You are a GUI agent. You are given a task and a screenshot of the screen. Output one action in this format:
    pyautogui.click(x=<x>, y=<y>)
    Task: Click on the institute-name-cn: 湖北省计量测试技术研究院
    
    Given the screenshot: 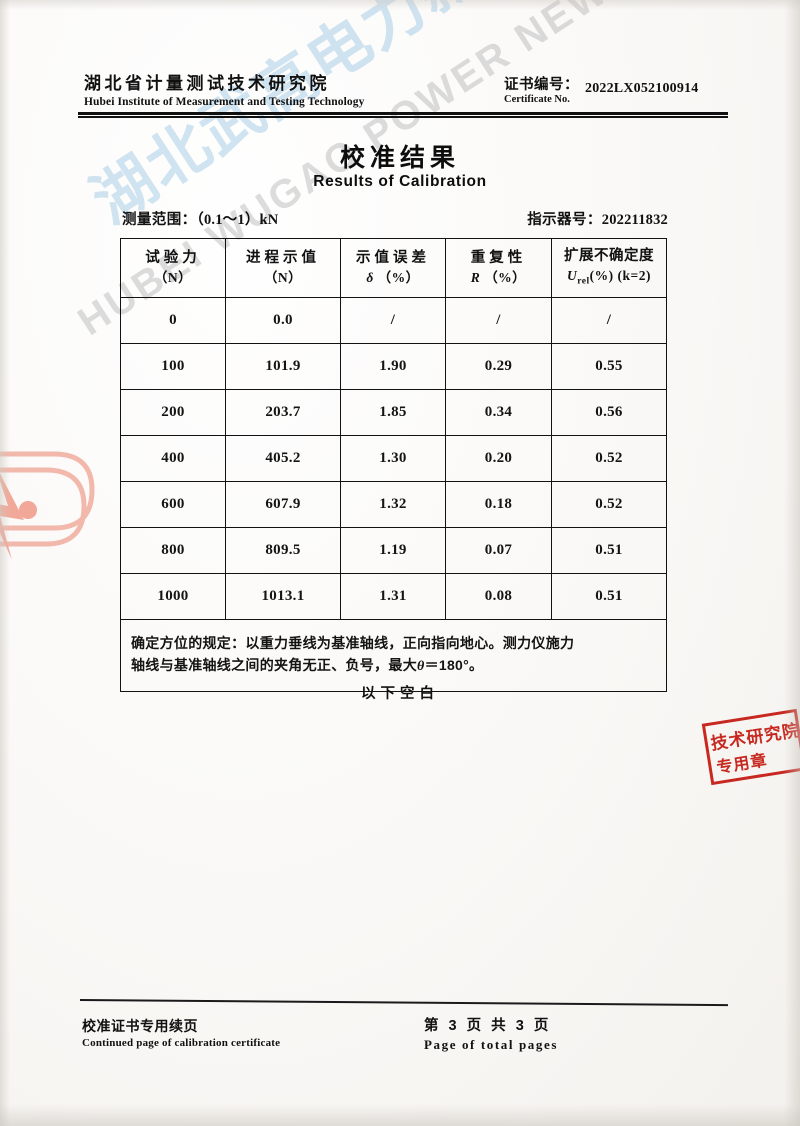 What is the action you would take?
    pyautogui.click(x=207, y=83)
    